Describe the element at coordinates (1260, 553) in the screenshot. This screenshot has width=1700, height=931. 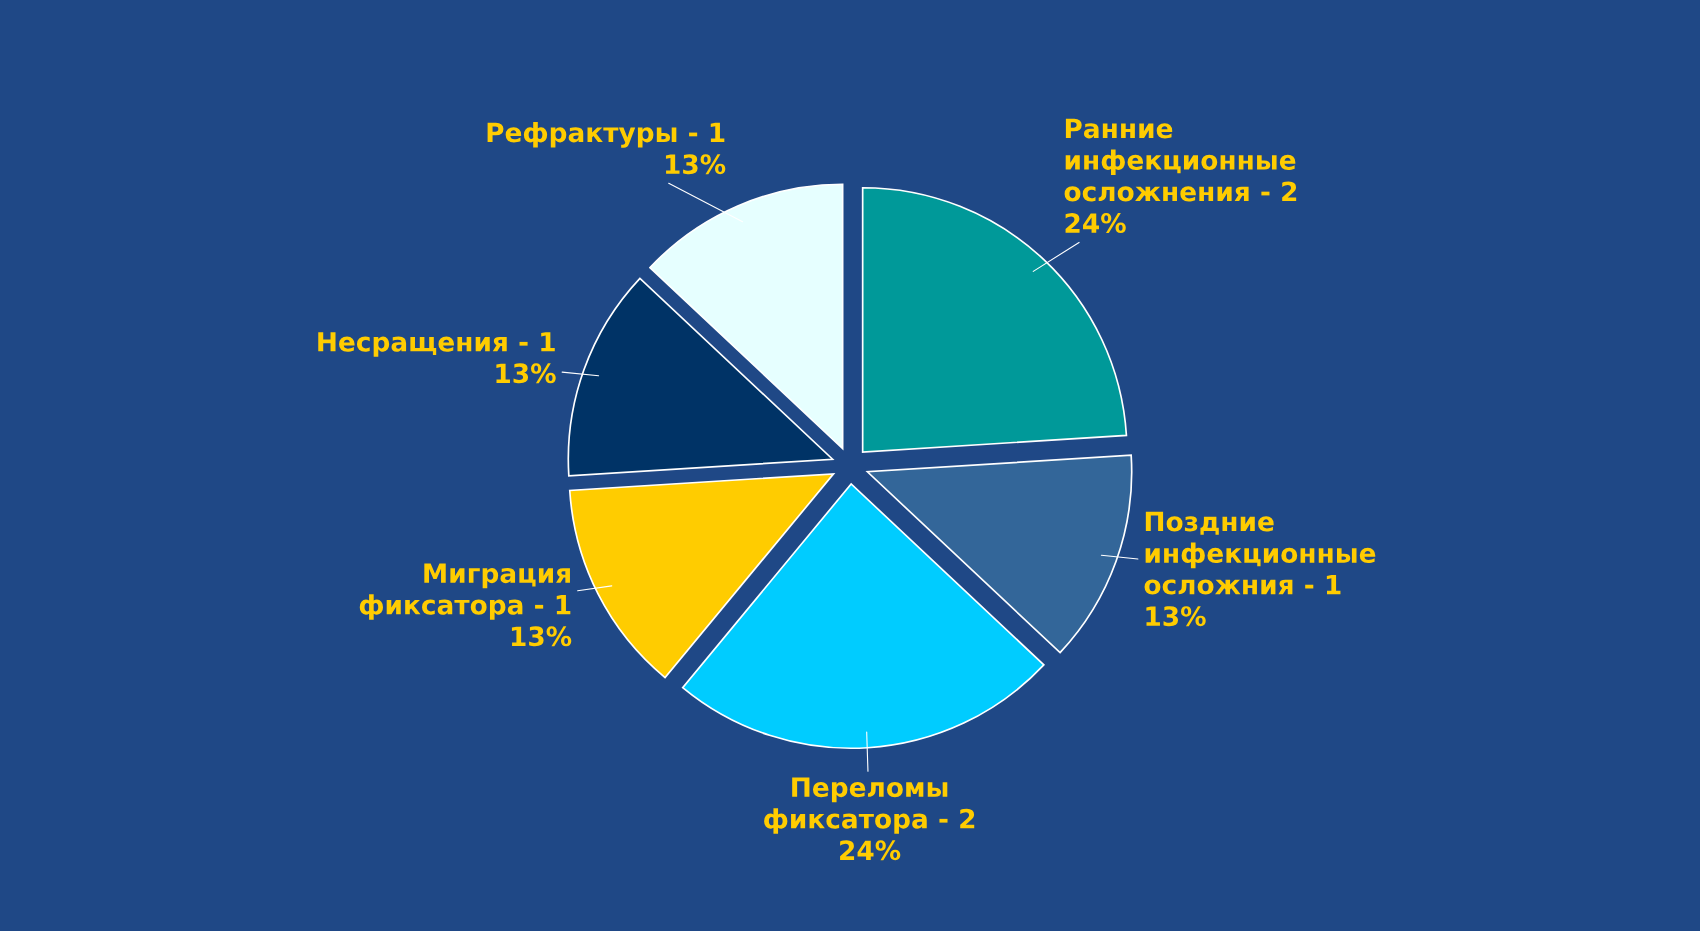
I see `slice-label: Поздние инфекционные осложния - 1` at that location.